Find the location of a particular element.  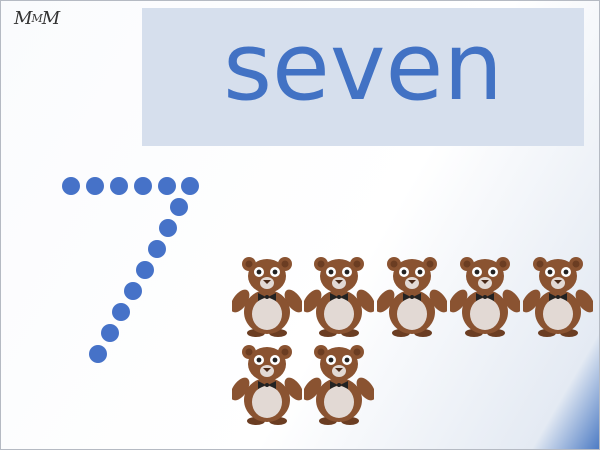

number-word: seven is located at coordinates (363, 67).